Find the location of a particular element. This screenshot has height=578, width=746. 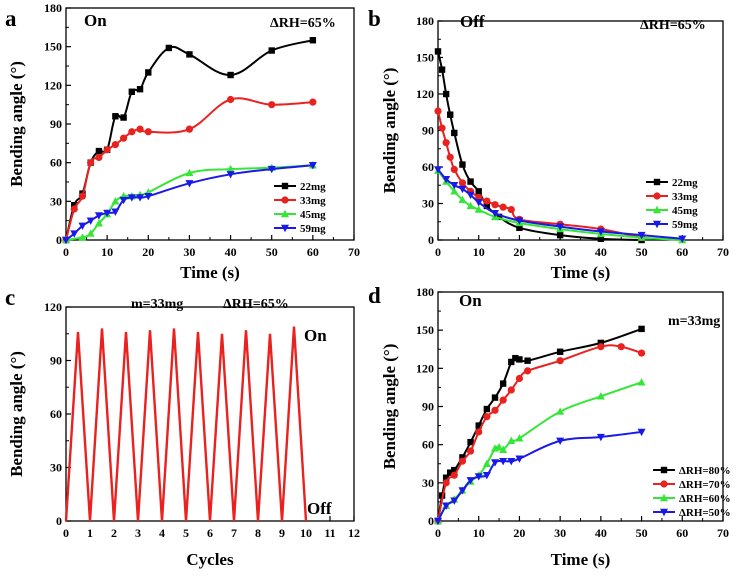

x-tick-label: 12 is located at coordinates (354, 533).